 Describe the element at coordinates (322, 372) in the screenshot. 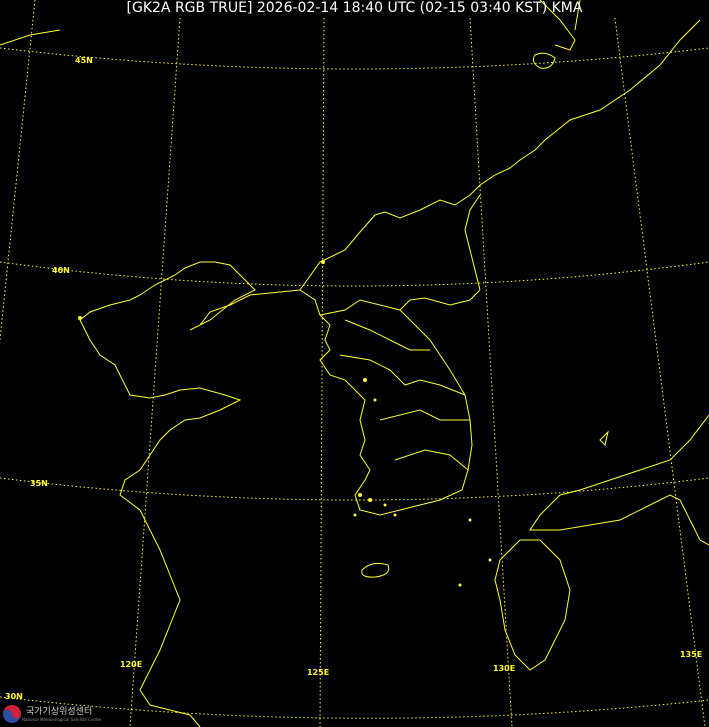

I see `lon-125e-line` at that location.